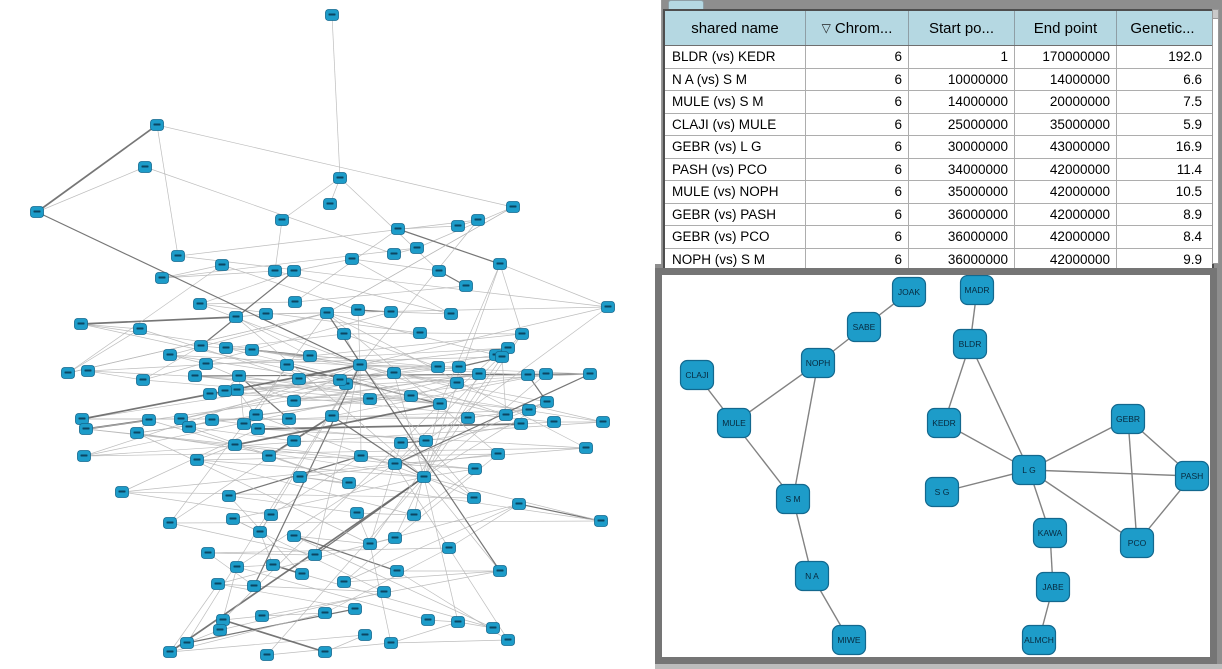 Image resolution: width=1222 pixels, height=669 pixels. Describe the element at coordinates (1050, 533) in the screenshot. I see `network-node: KAWA` at that location.